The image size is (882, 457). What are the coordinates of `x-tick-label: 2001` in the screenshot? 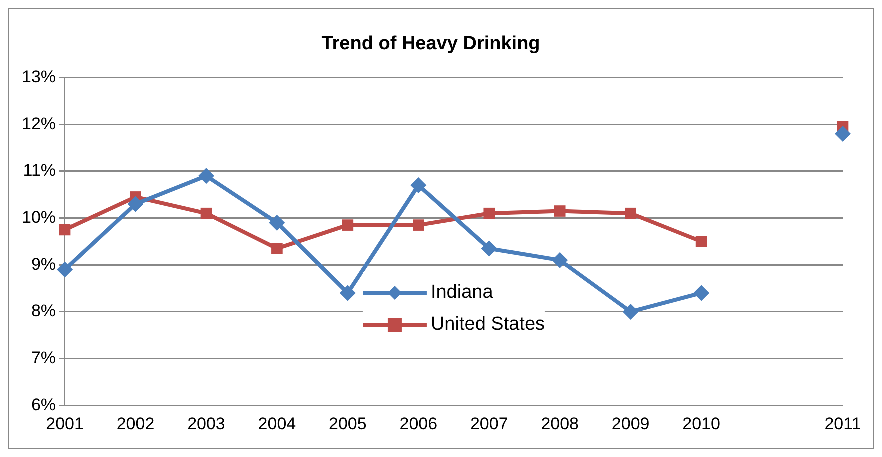 It's located at (65, 424).